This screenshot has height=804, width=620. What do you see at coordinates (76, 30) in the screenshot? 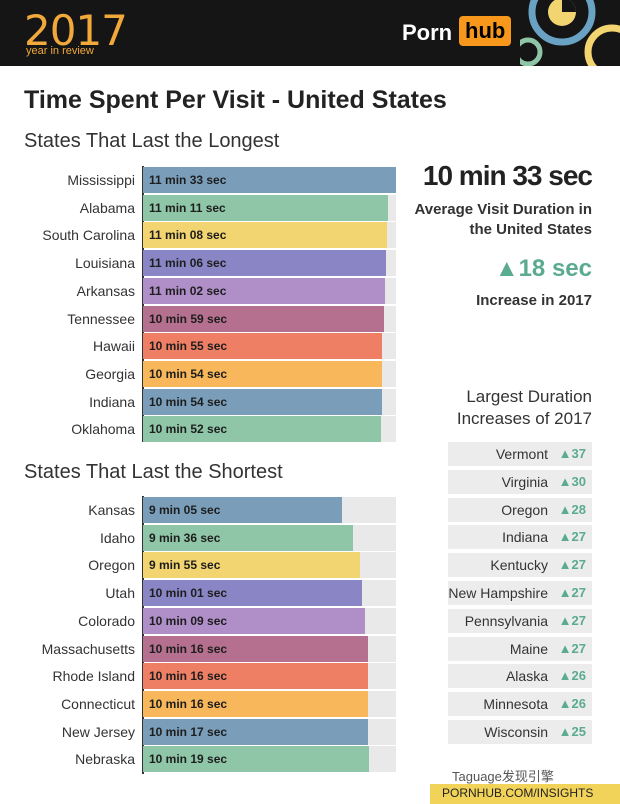
I see `year-title: 2017` at bounding box center [76, 30].